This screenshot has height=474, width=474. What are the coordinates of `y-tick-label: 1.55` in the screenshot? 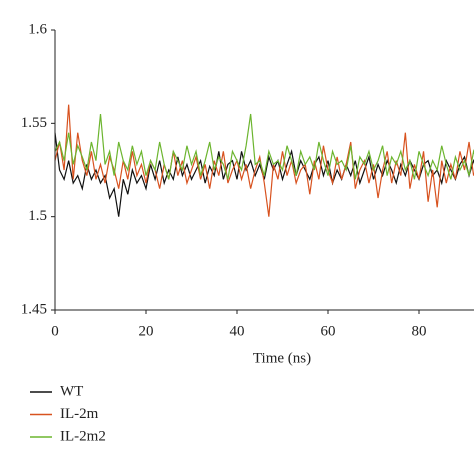 It's located at (34, 123).